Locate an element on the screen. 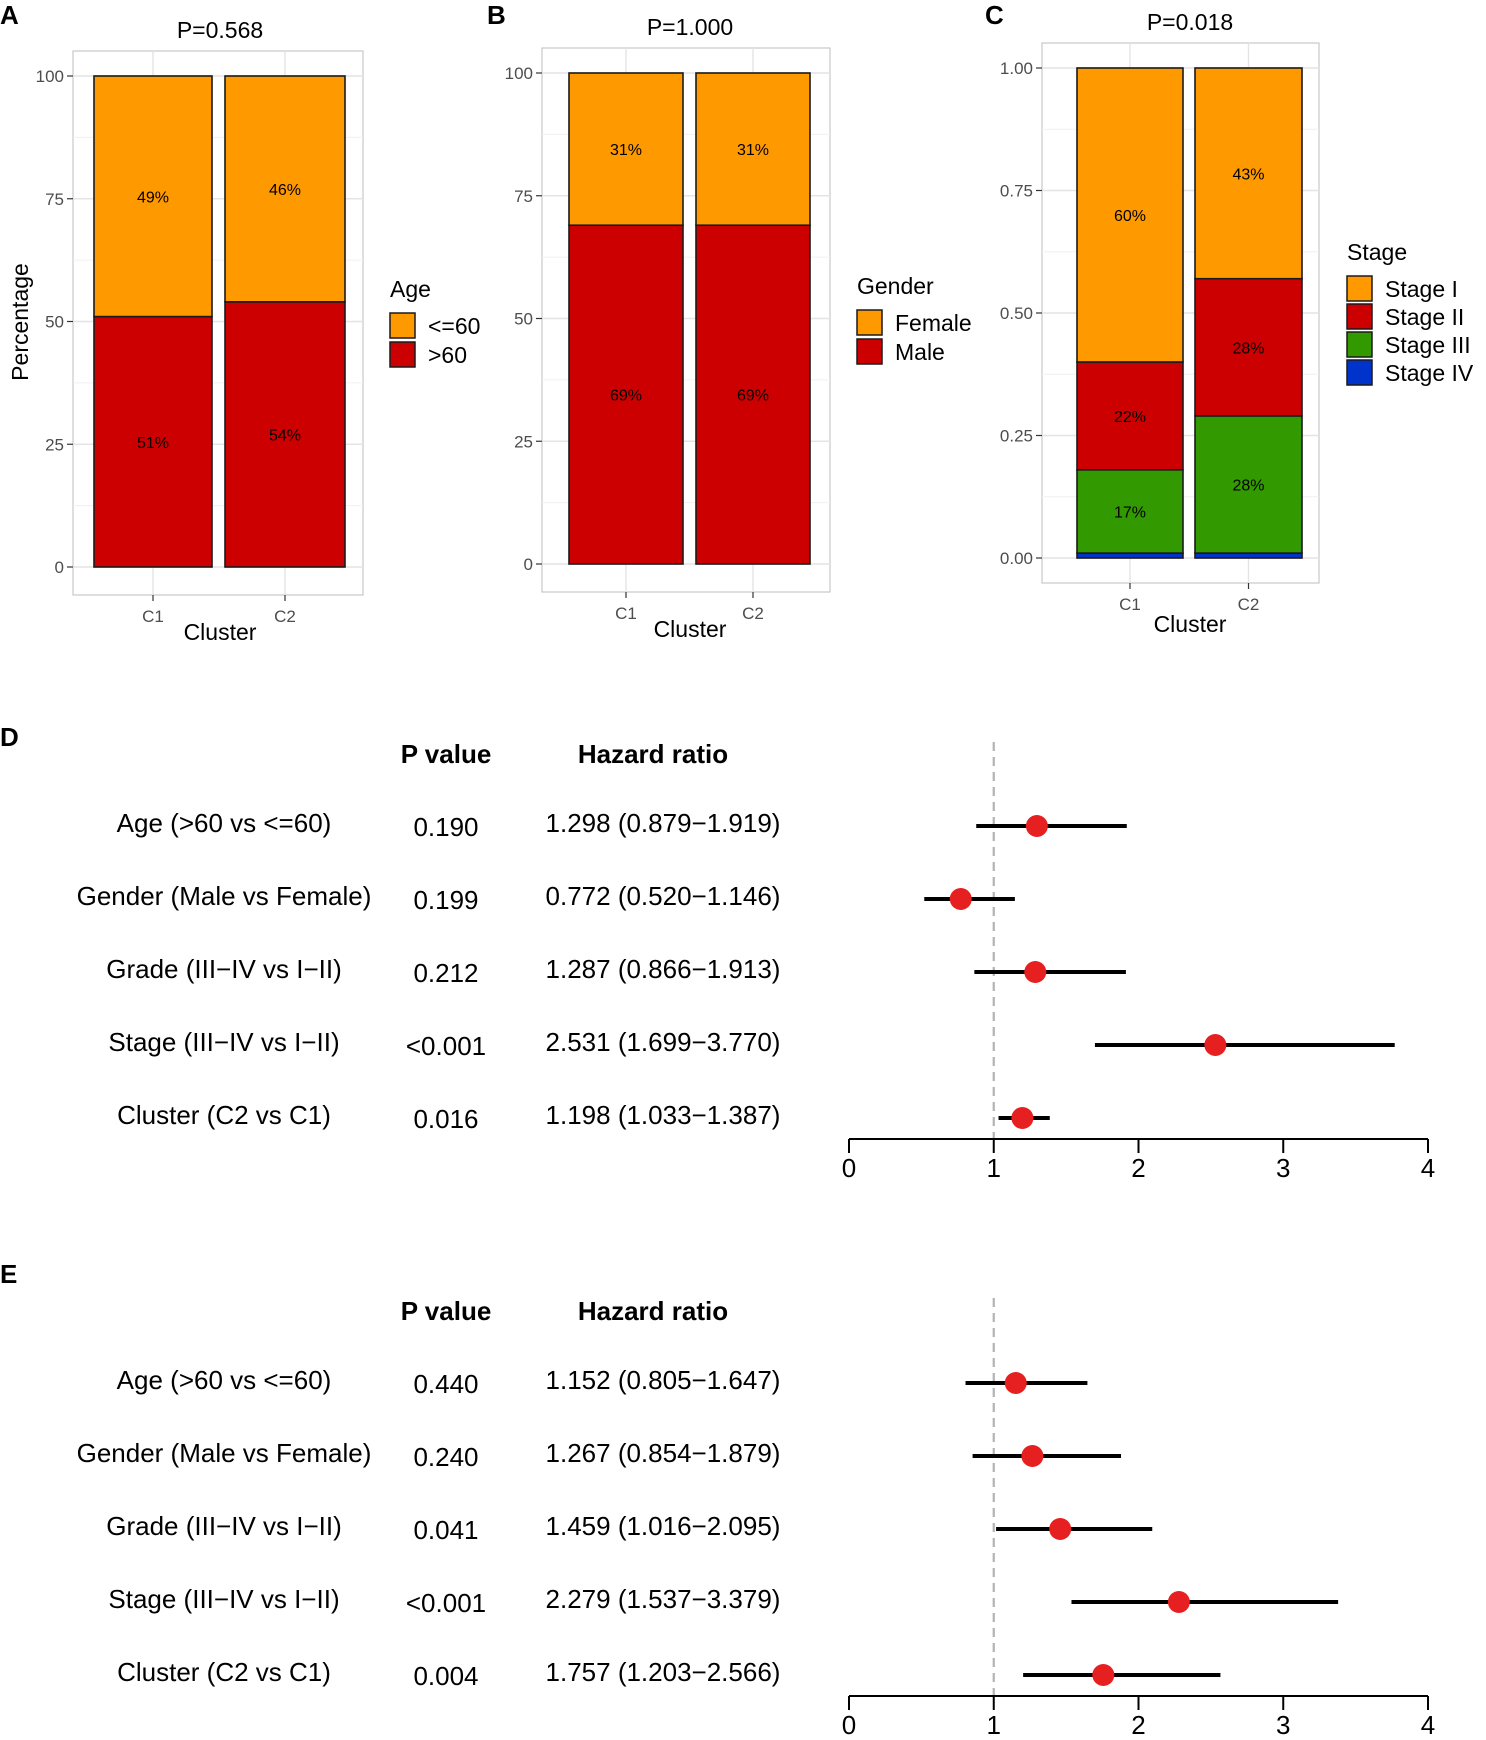 This screenshot has width=1486, height=1740. y-tick-label: 0.25 is located at coordinates (1016, 436).